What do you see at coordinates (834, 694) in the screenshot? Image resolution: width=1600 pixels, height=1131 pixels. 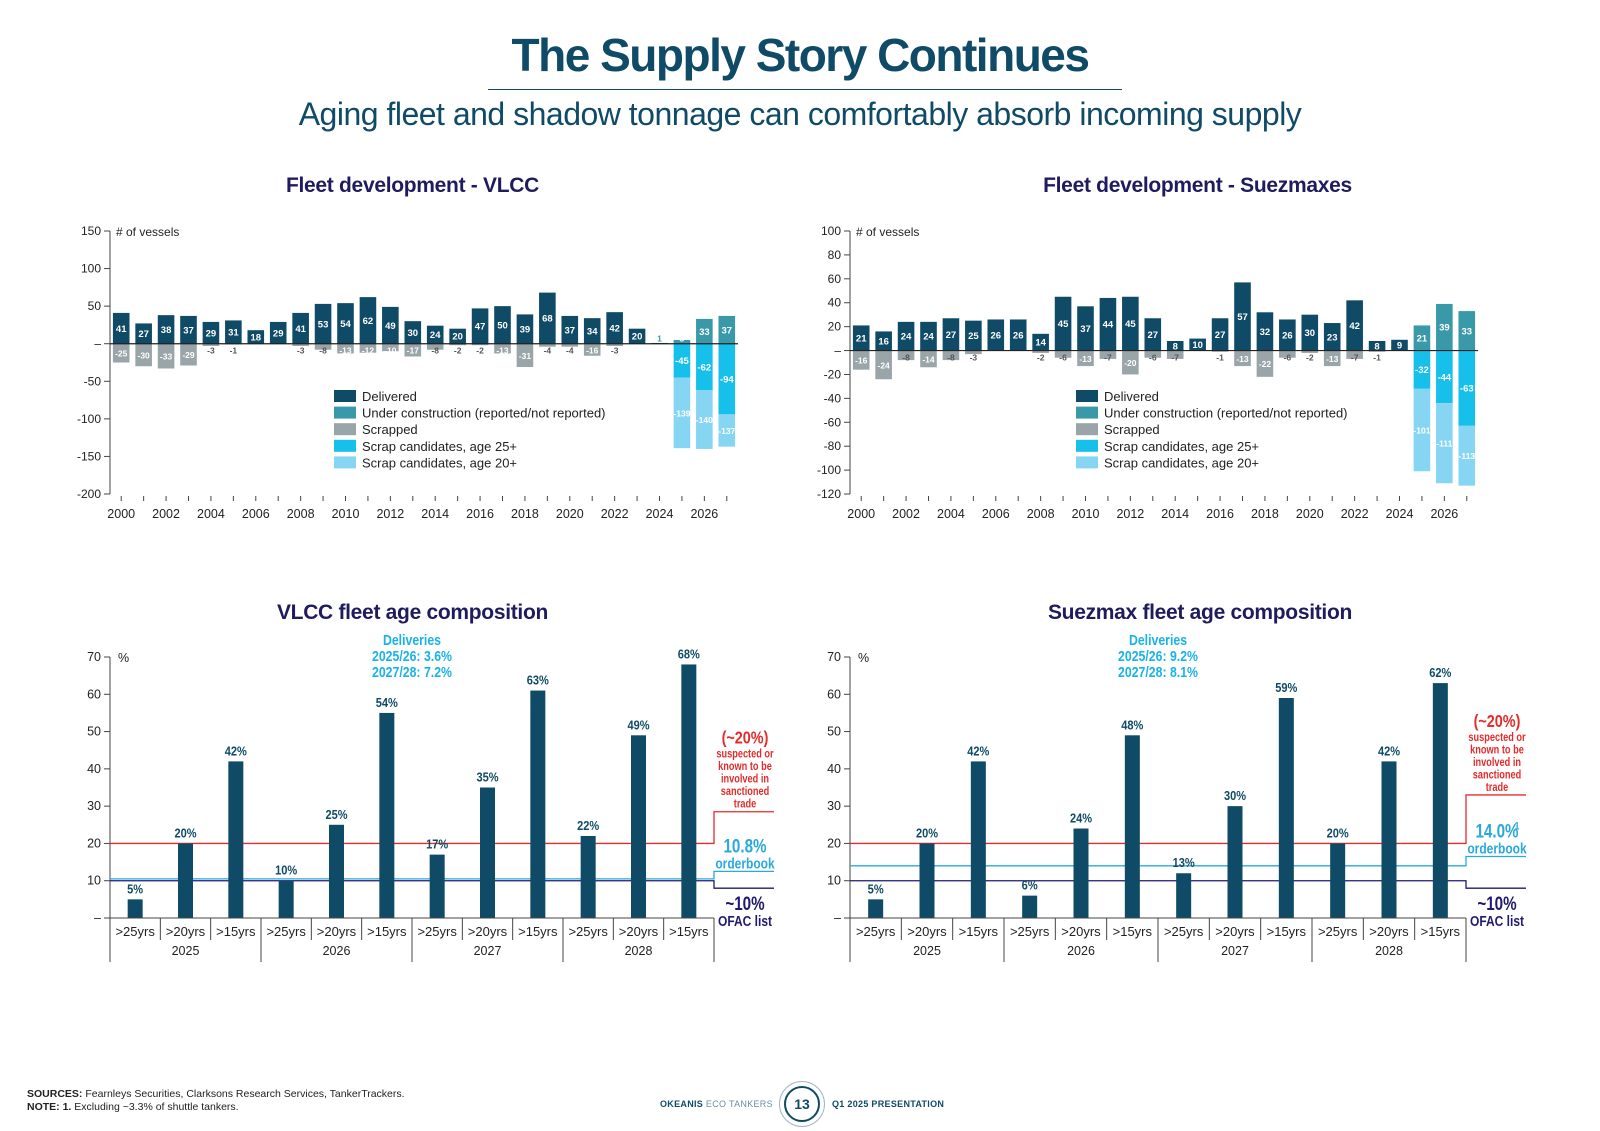 I see `y-tick-label: 60` at bounding box center [834, 694].